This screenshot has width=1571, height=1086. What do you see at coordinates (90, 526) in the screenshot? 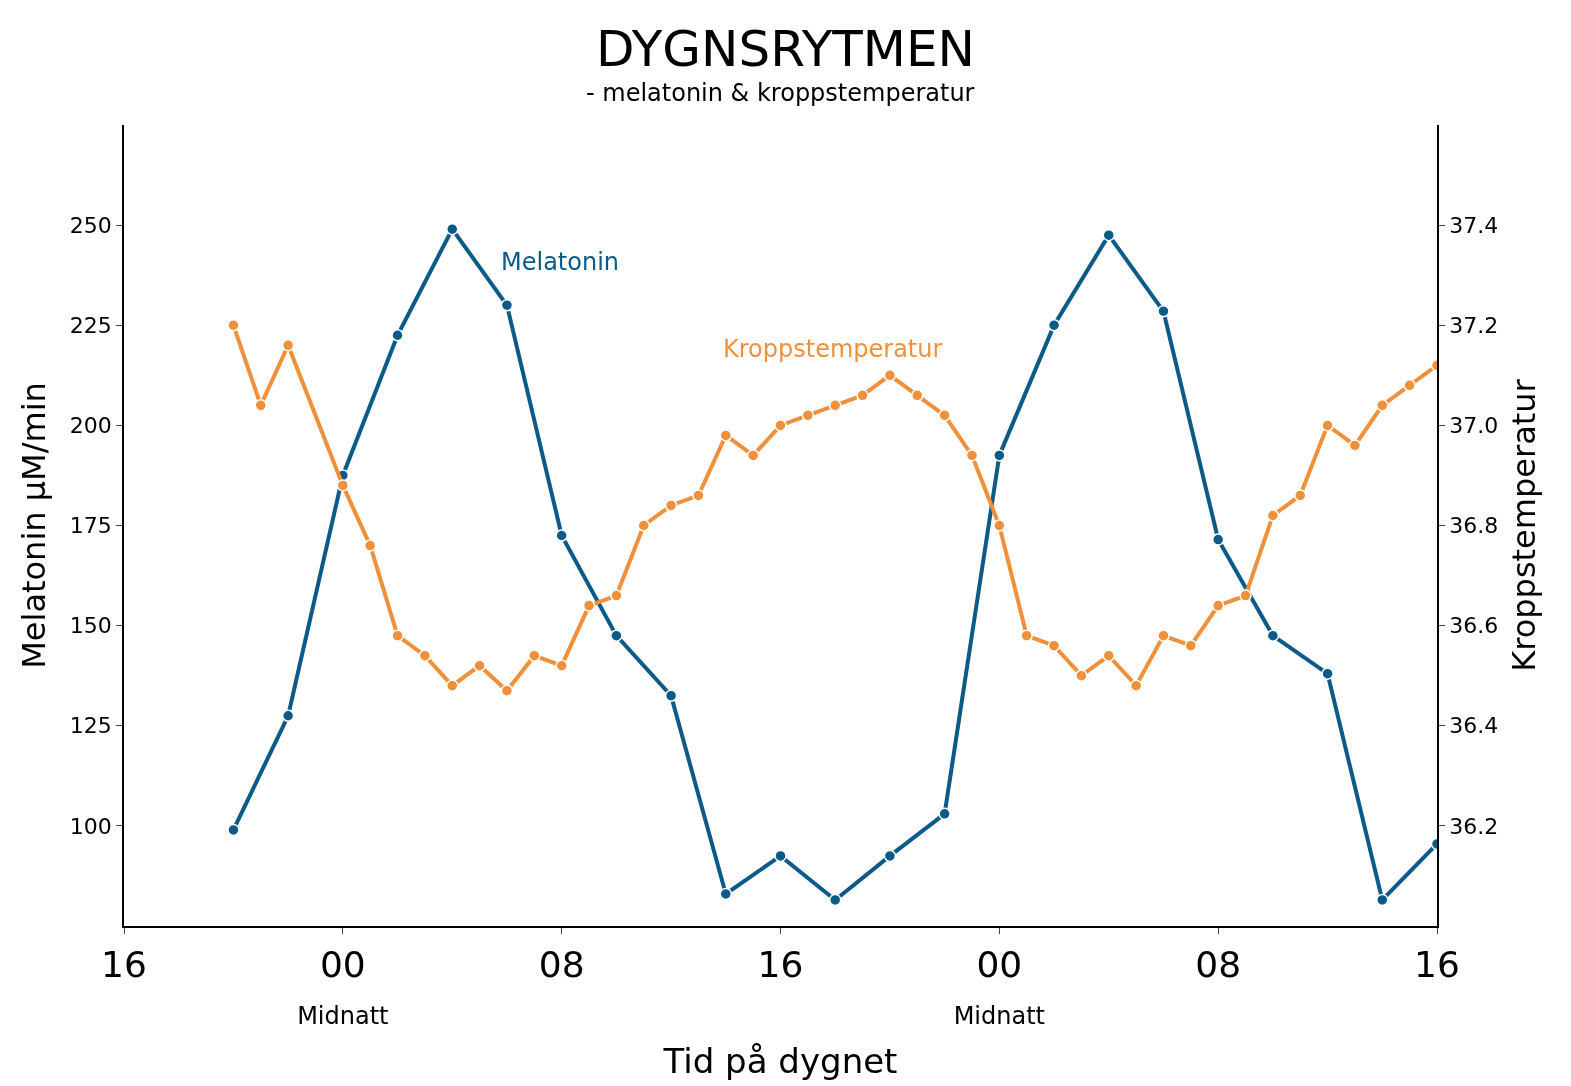
I see `y-tick-label: 175` at bounding box center [90, 526].